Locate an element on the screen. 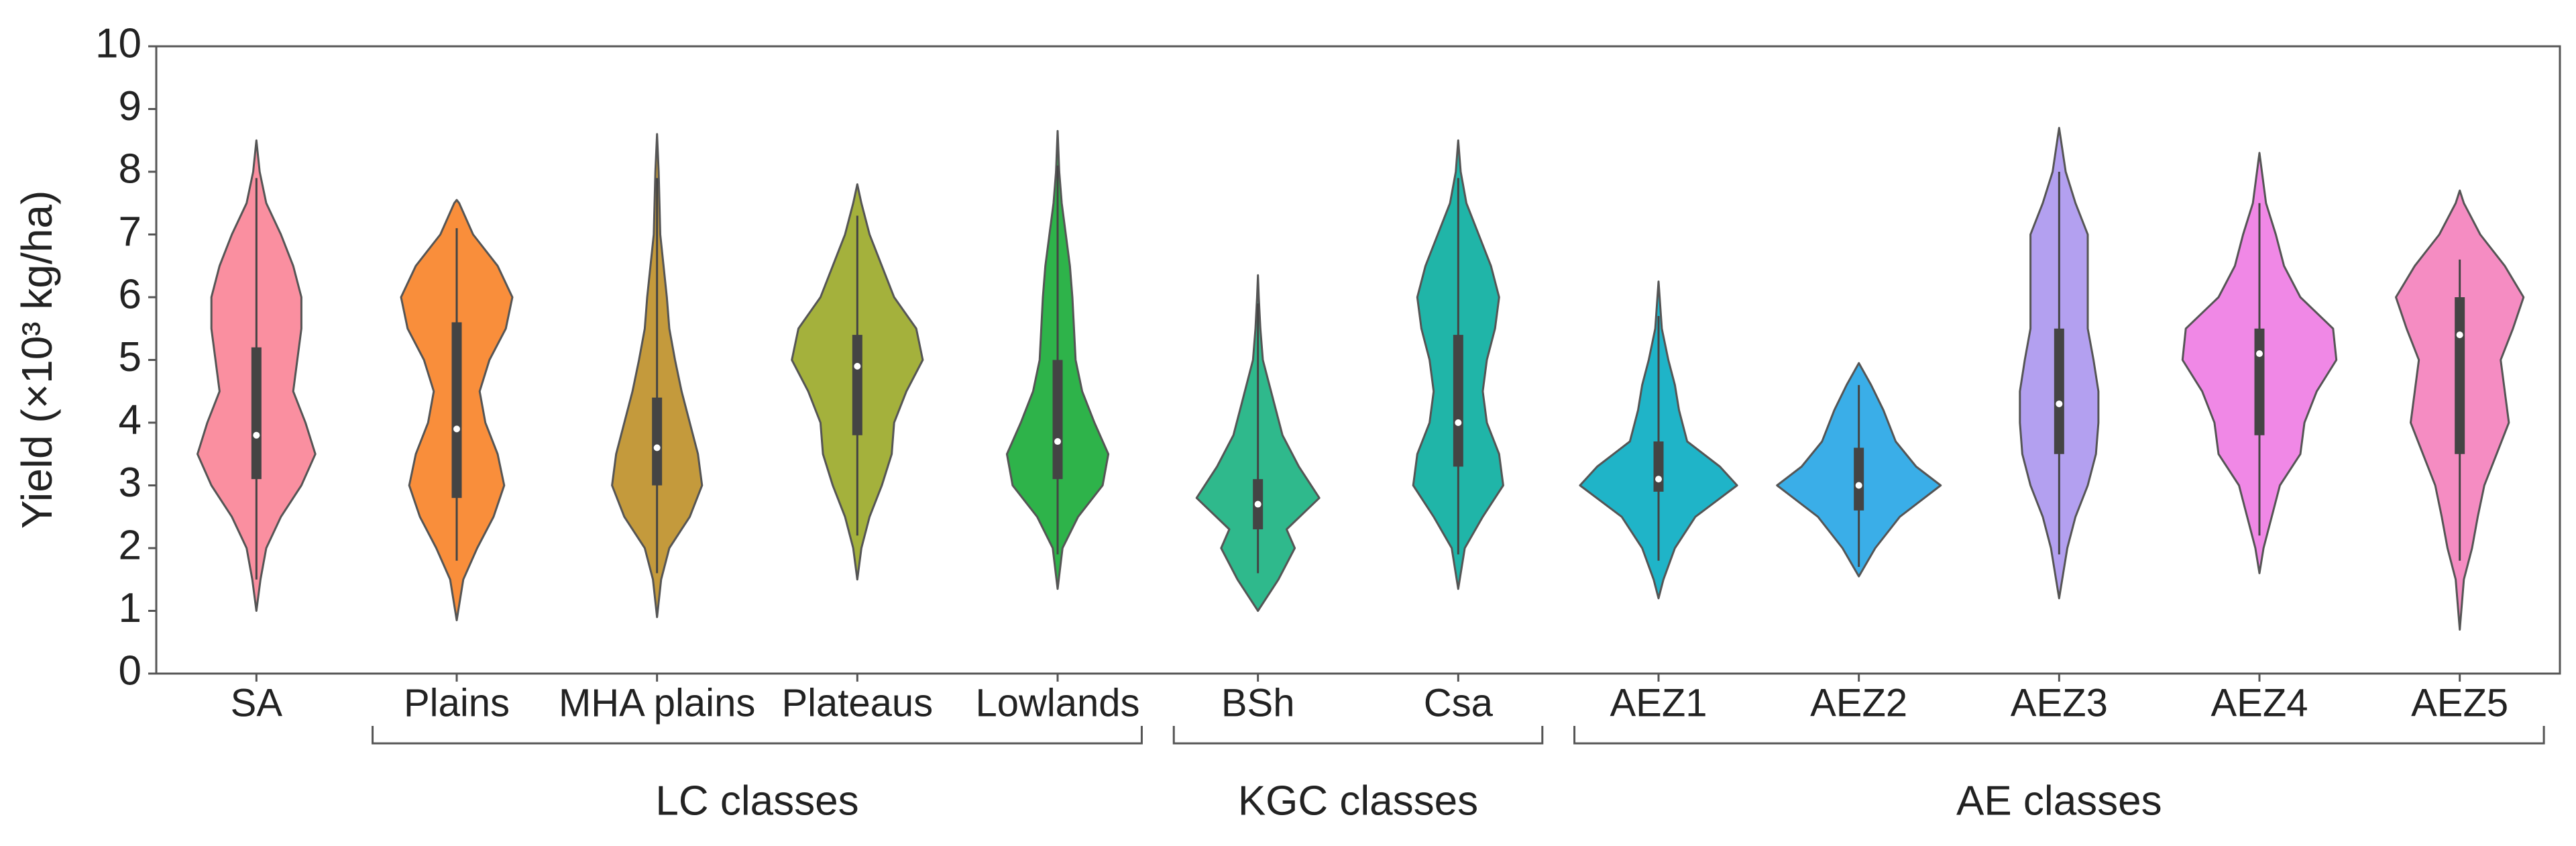 The width and height of the screenshot is (2576, 846). x-tick-label: Csa is located at coordinates (1459, 703).